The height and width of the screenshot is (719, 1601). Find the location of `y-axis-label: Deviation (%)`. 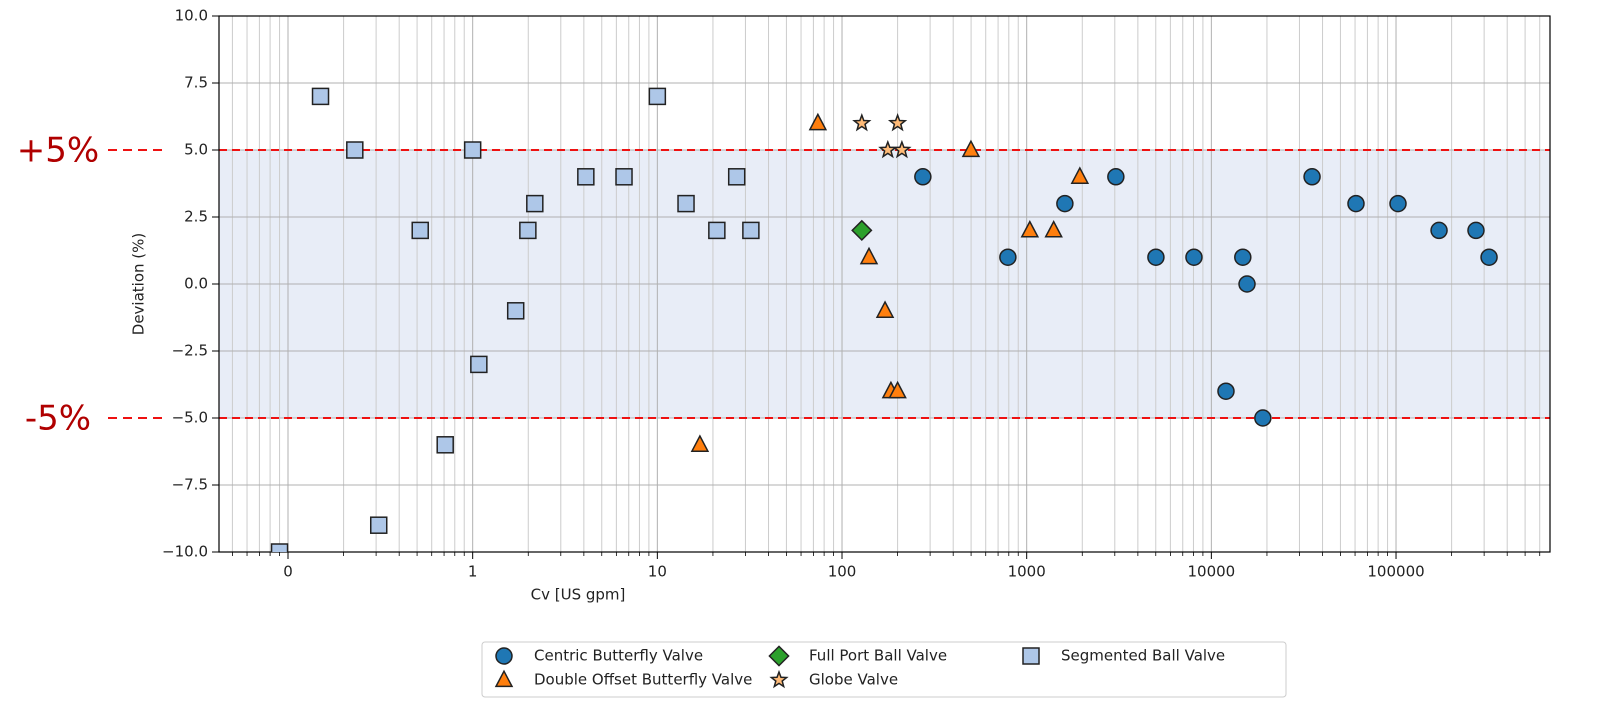

y-axis-label: Deviation (%) is located at coordinates (139, 284).